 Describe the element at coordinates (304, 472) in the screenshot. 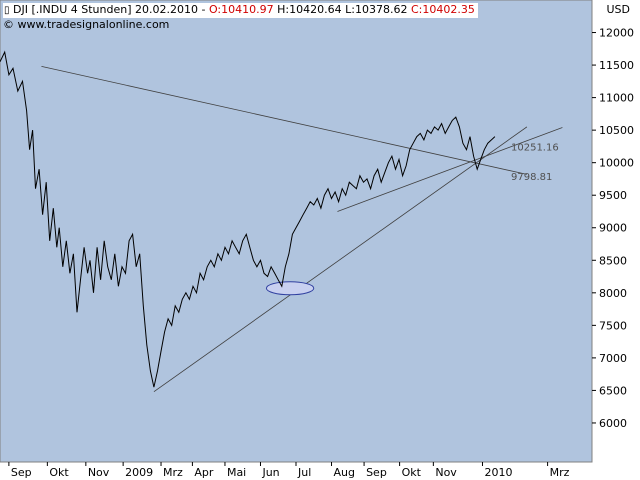

I see `x-tick-label: Jul` at that location.